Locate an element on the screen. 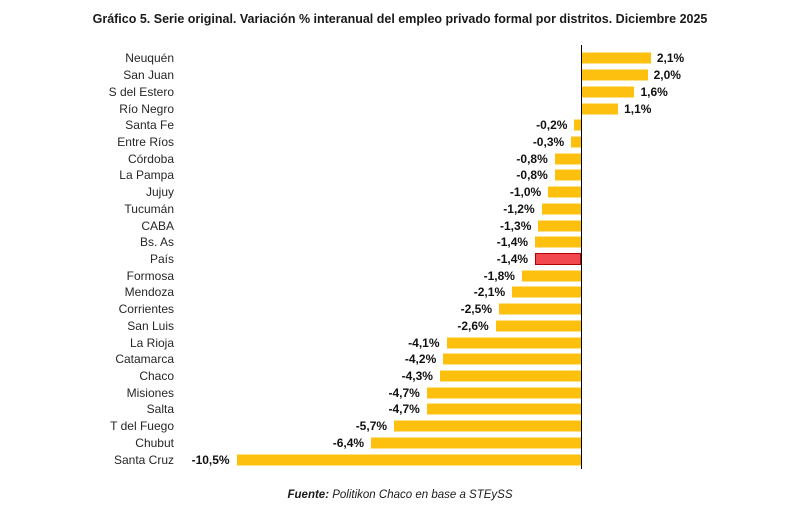  value-label: -4,2% is located at coordinates (420, 359).